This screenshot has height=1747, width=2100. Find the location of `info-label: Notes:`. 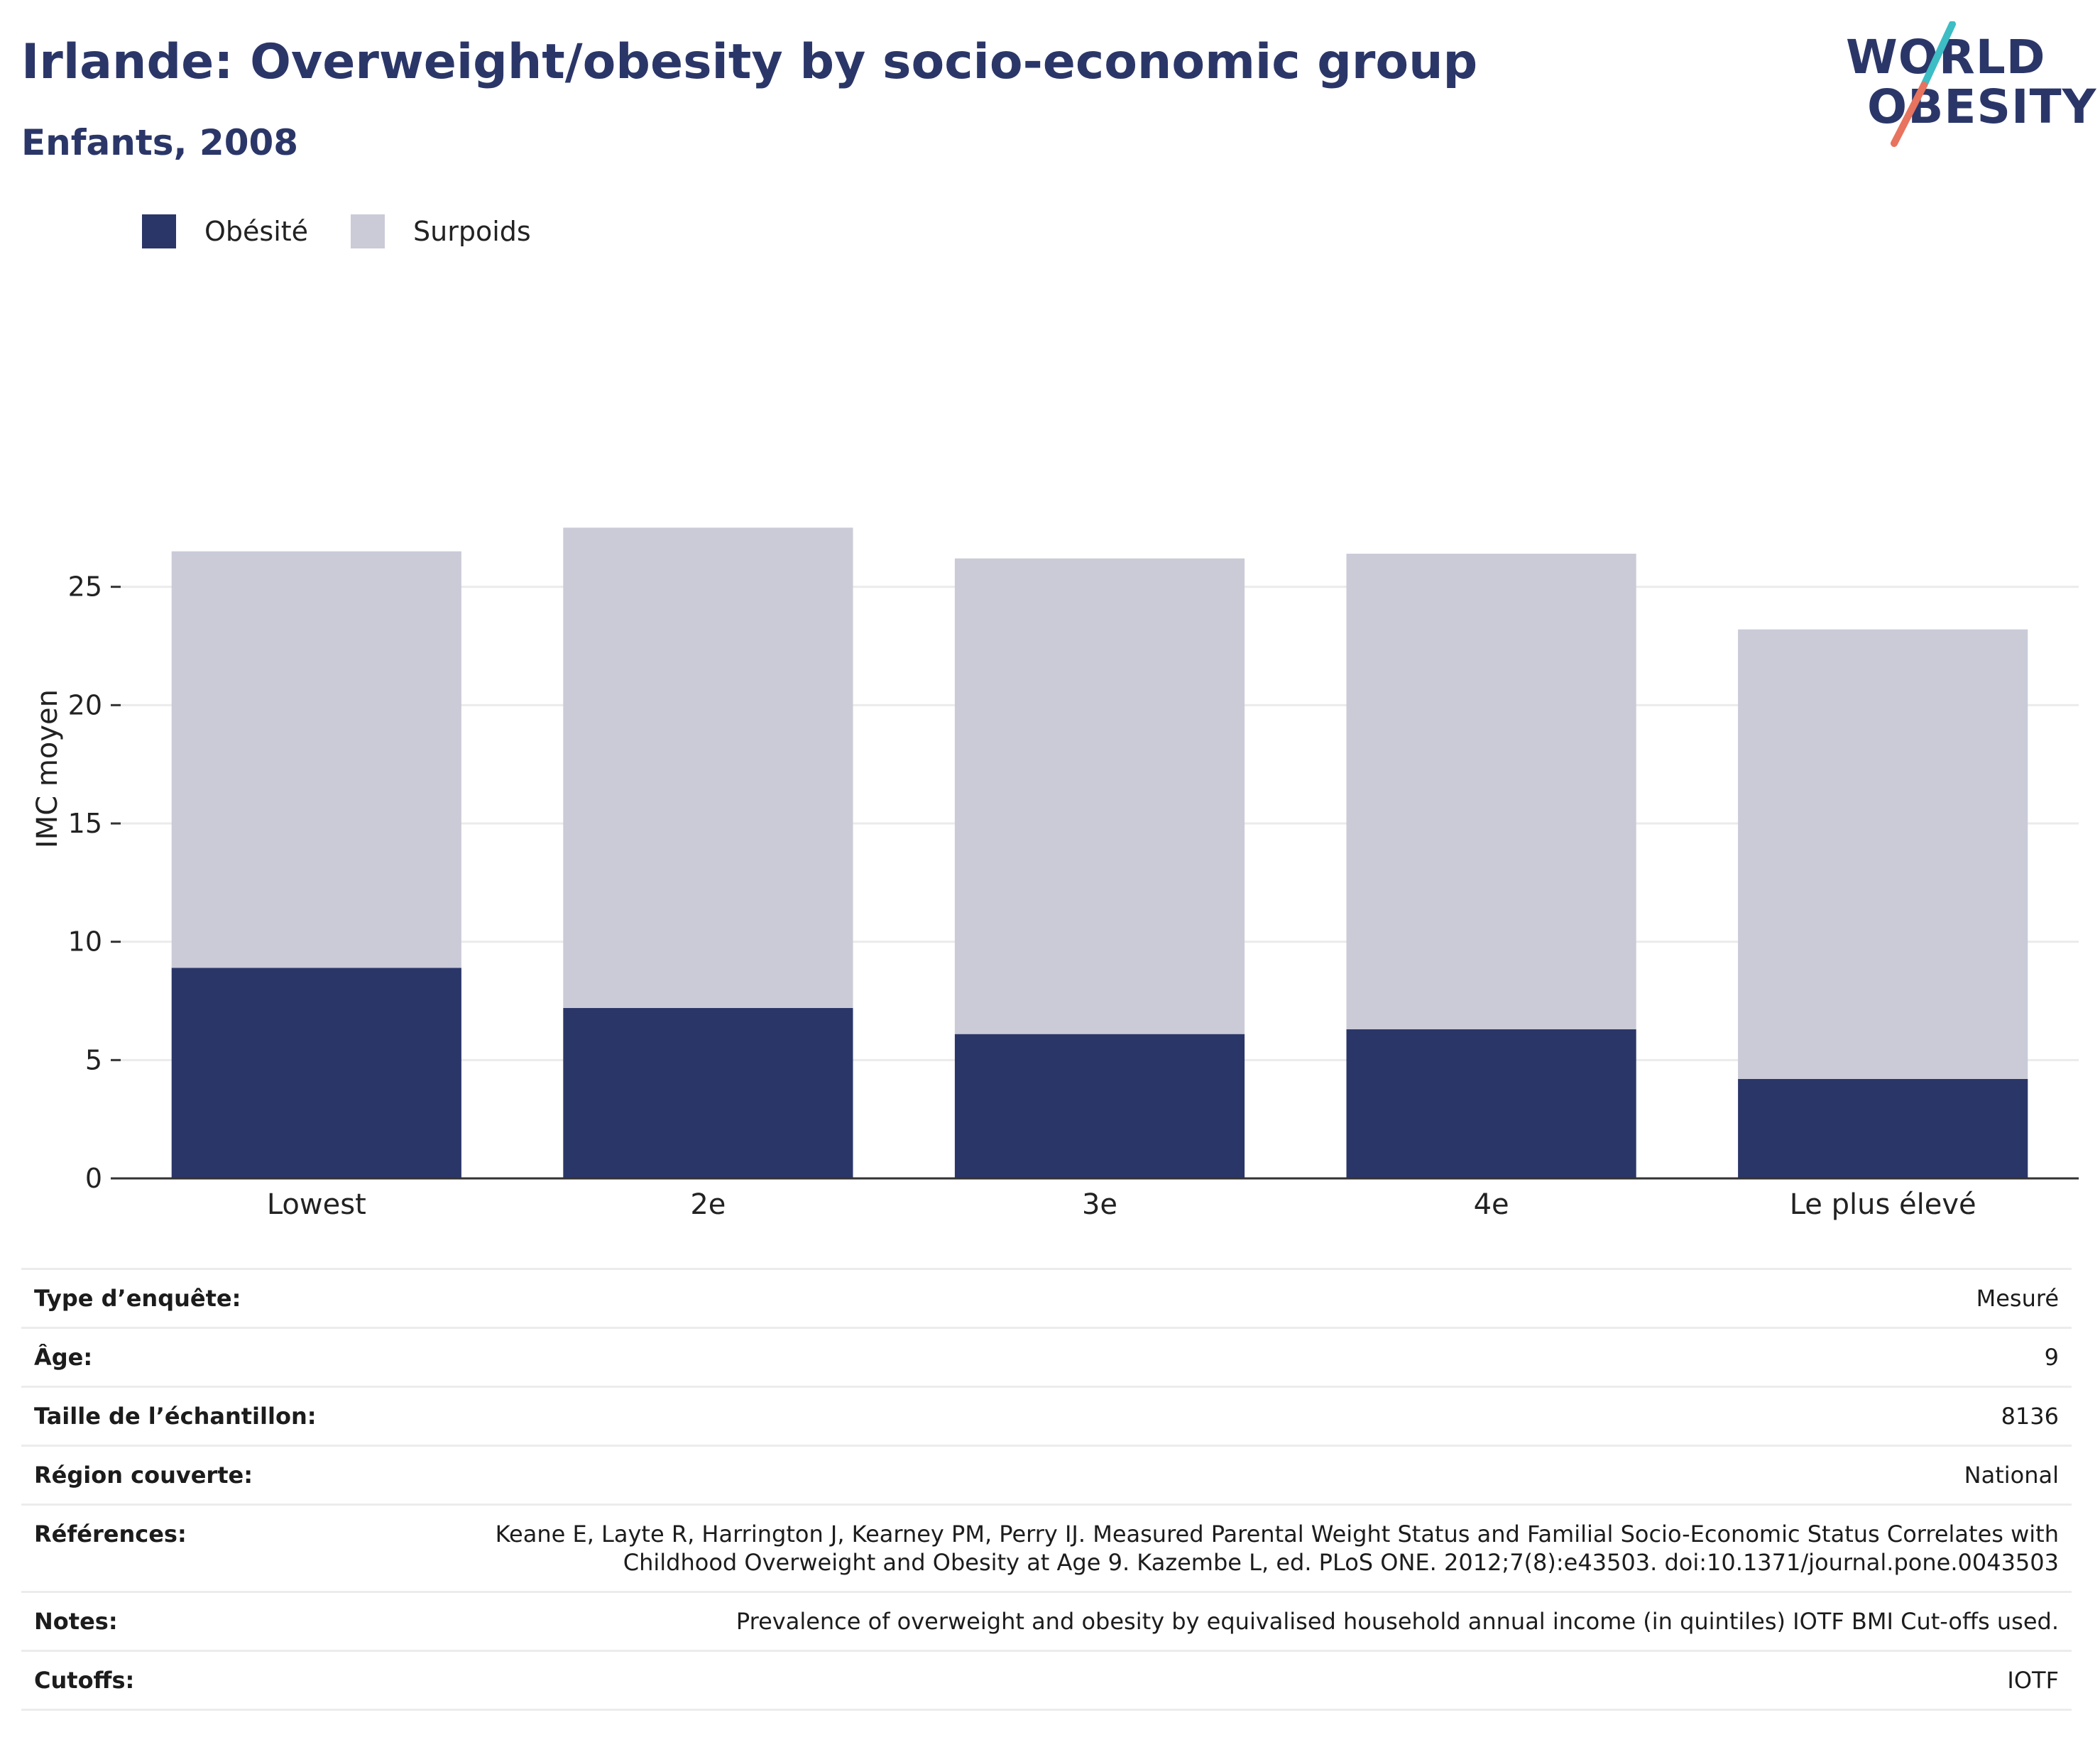

info-label: Notes: is located at coordinates (76, 1621).